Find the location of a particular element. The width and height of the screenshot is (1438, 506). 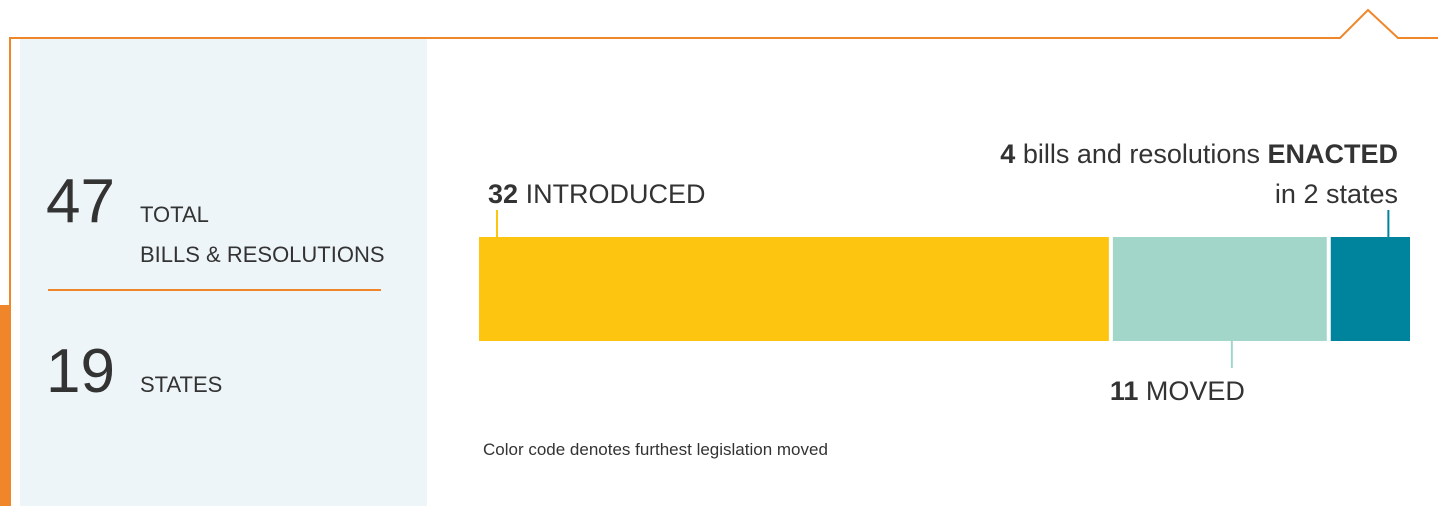

label-part: INTRODUCED is located at coordinates (616, 194).